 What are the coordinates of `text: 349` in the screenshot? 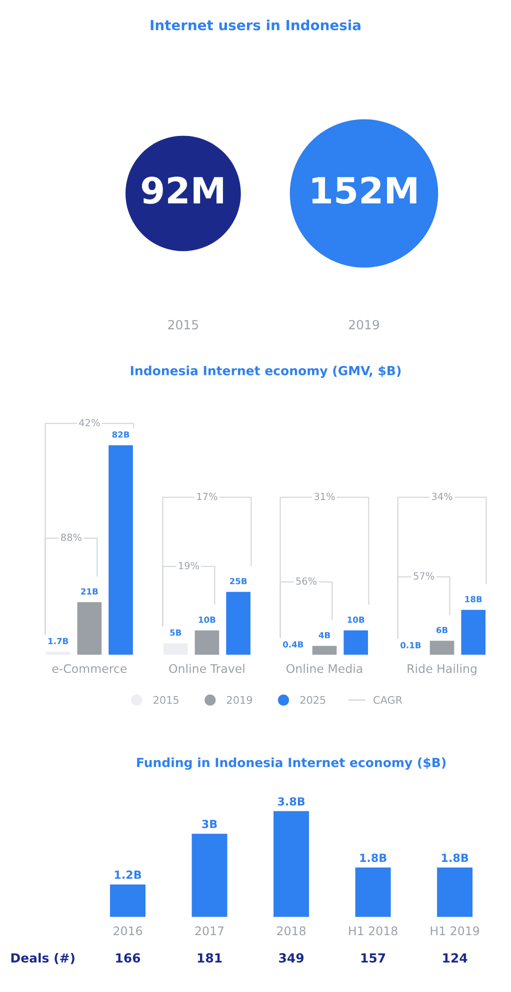 It's located at (291, 958).